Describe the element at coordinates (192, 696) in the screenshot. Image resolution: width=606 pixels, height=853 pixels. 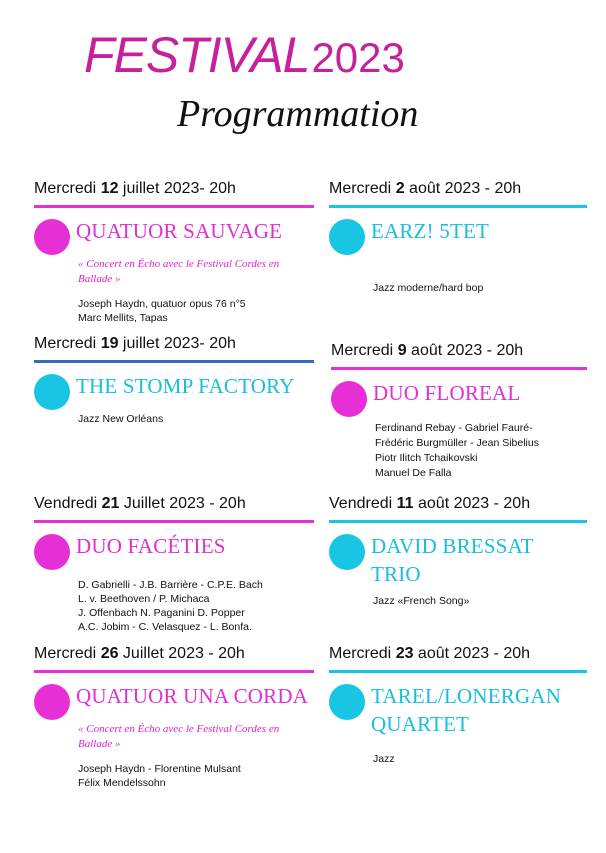
I see `event-name: QUATUOR UNA CORDA` at that location.